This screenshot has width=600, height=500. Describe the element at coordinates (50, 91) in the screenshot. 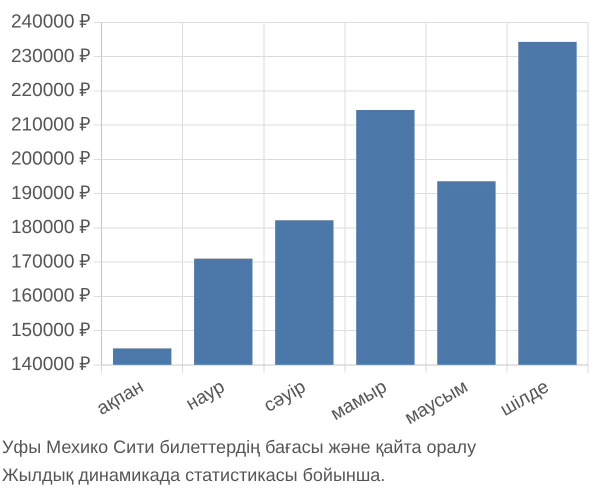

I see `y-tick-label: 220000 ₽` at that location.